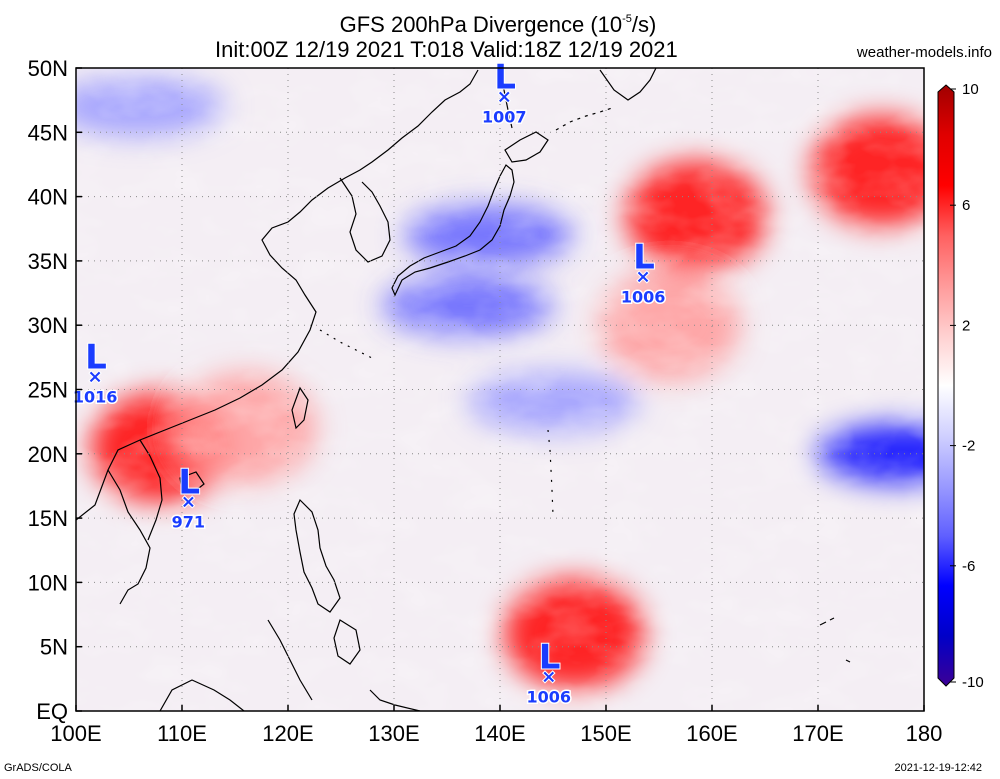  Describe the element at coordinates (817, 733) in the screenshot. I see `x-tick-label: 170E` at that location.